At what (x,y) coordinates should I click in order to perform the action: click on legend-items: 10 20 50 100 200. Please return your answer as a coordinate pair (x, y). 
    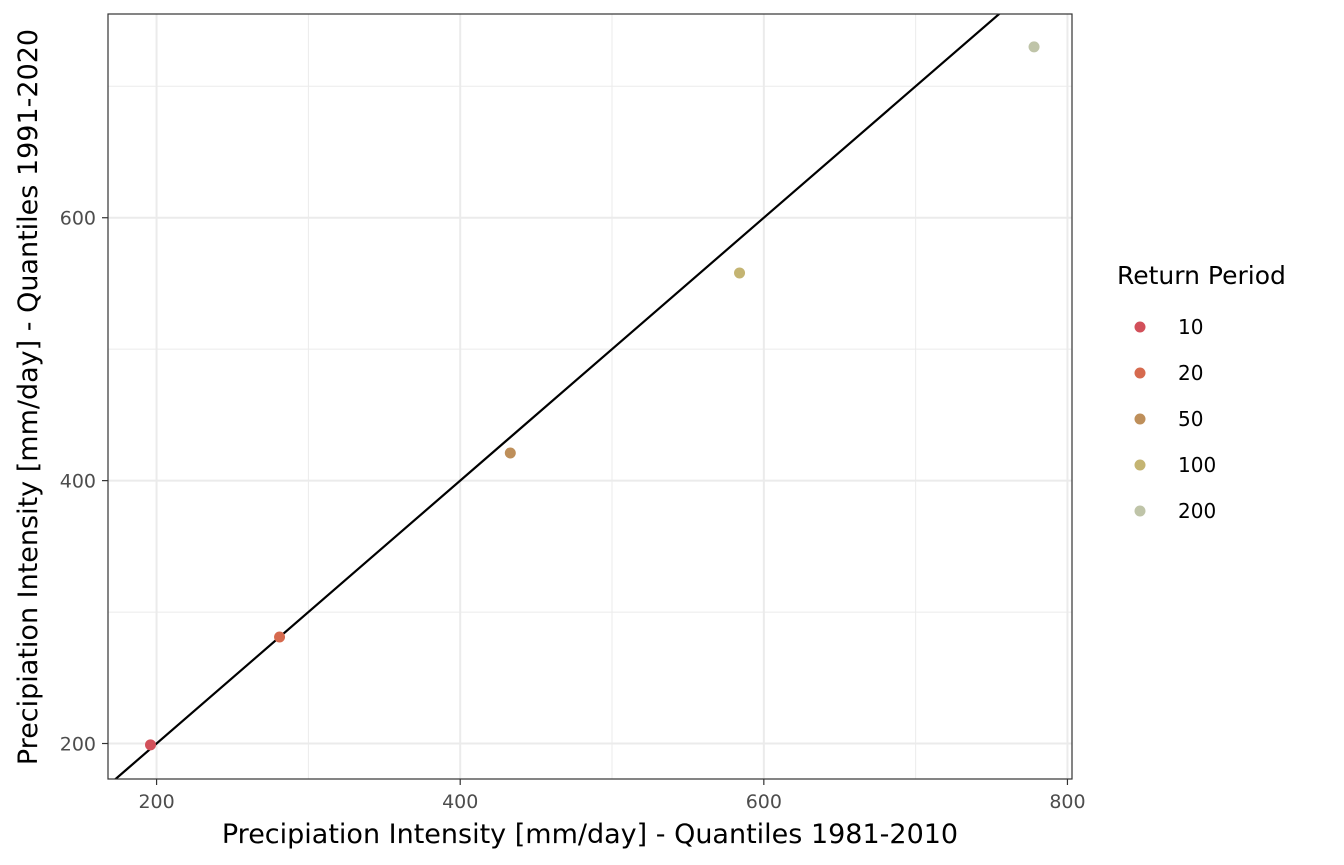
    Looking at the image, I should click on (1175, 419).